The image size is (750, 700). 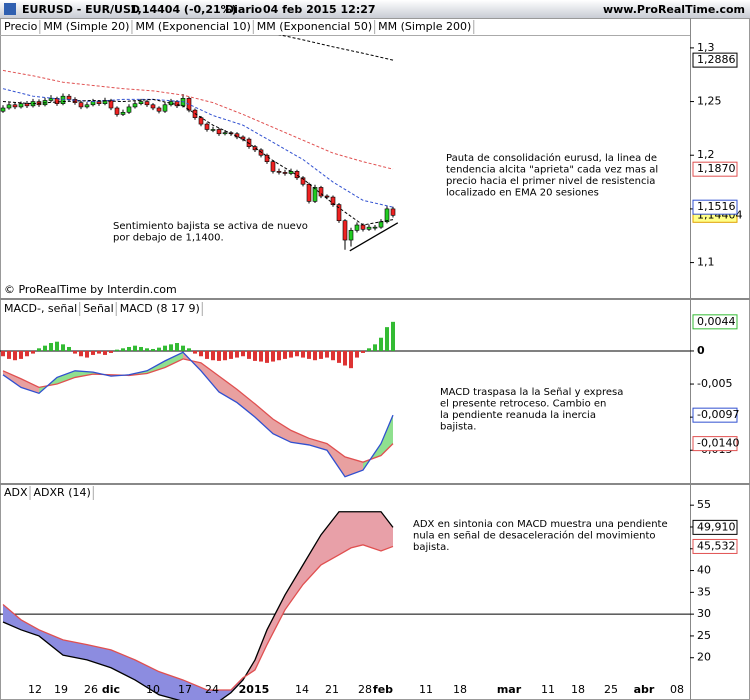 I want to click on annotation: el presente retroceso. Cambio en, so click(x=523, y=404).